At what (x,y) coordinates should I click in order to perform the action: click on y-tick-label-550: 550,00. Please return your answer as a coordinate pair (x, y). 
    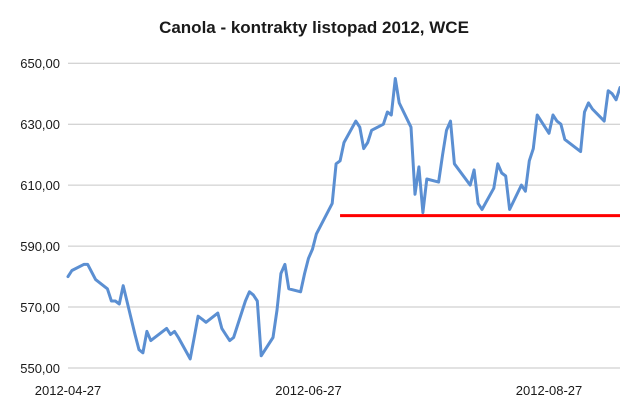
    Looking at the image, I should click on (40, 368).